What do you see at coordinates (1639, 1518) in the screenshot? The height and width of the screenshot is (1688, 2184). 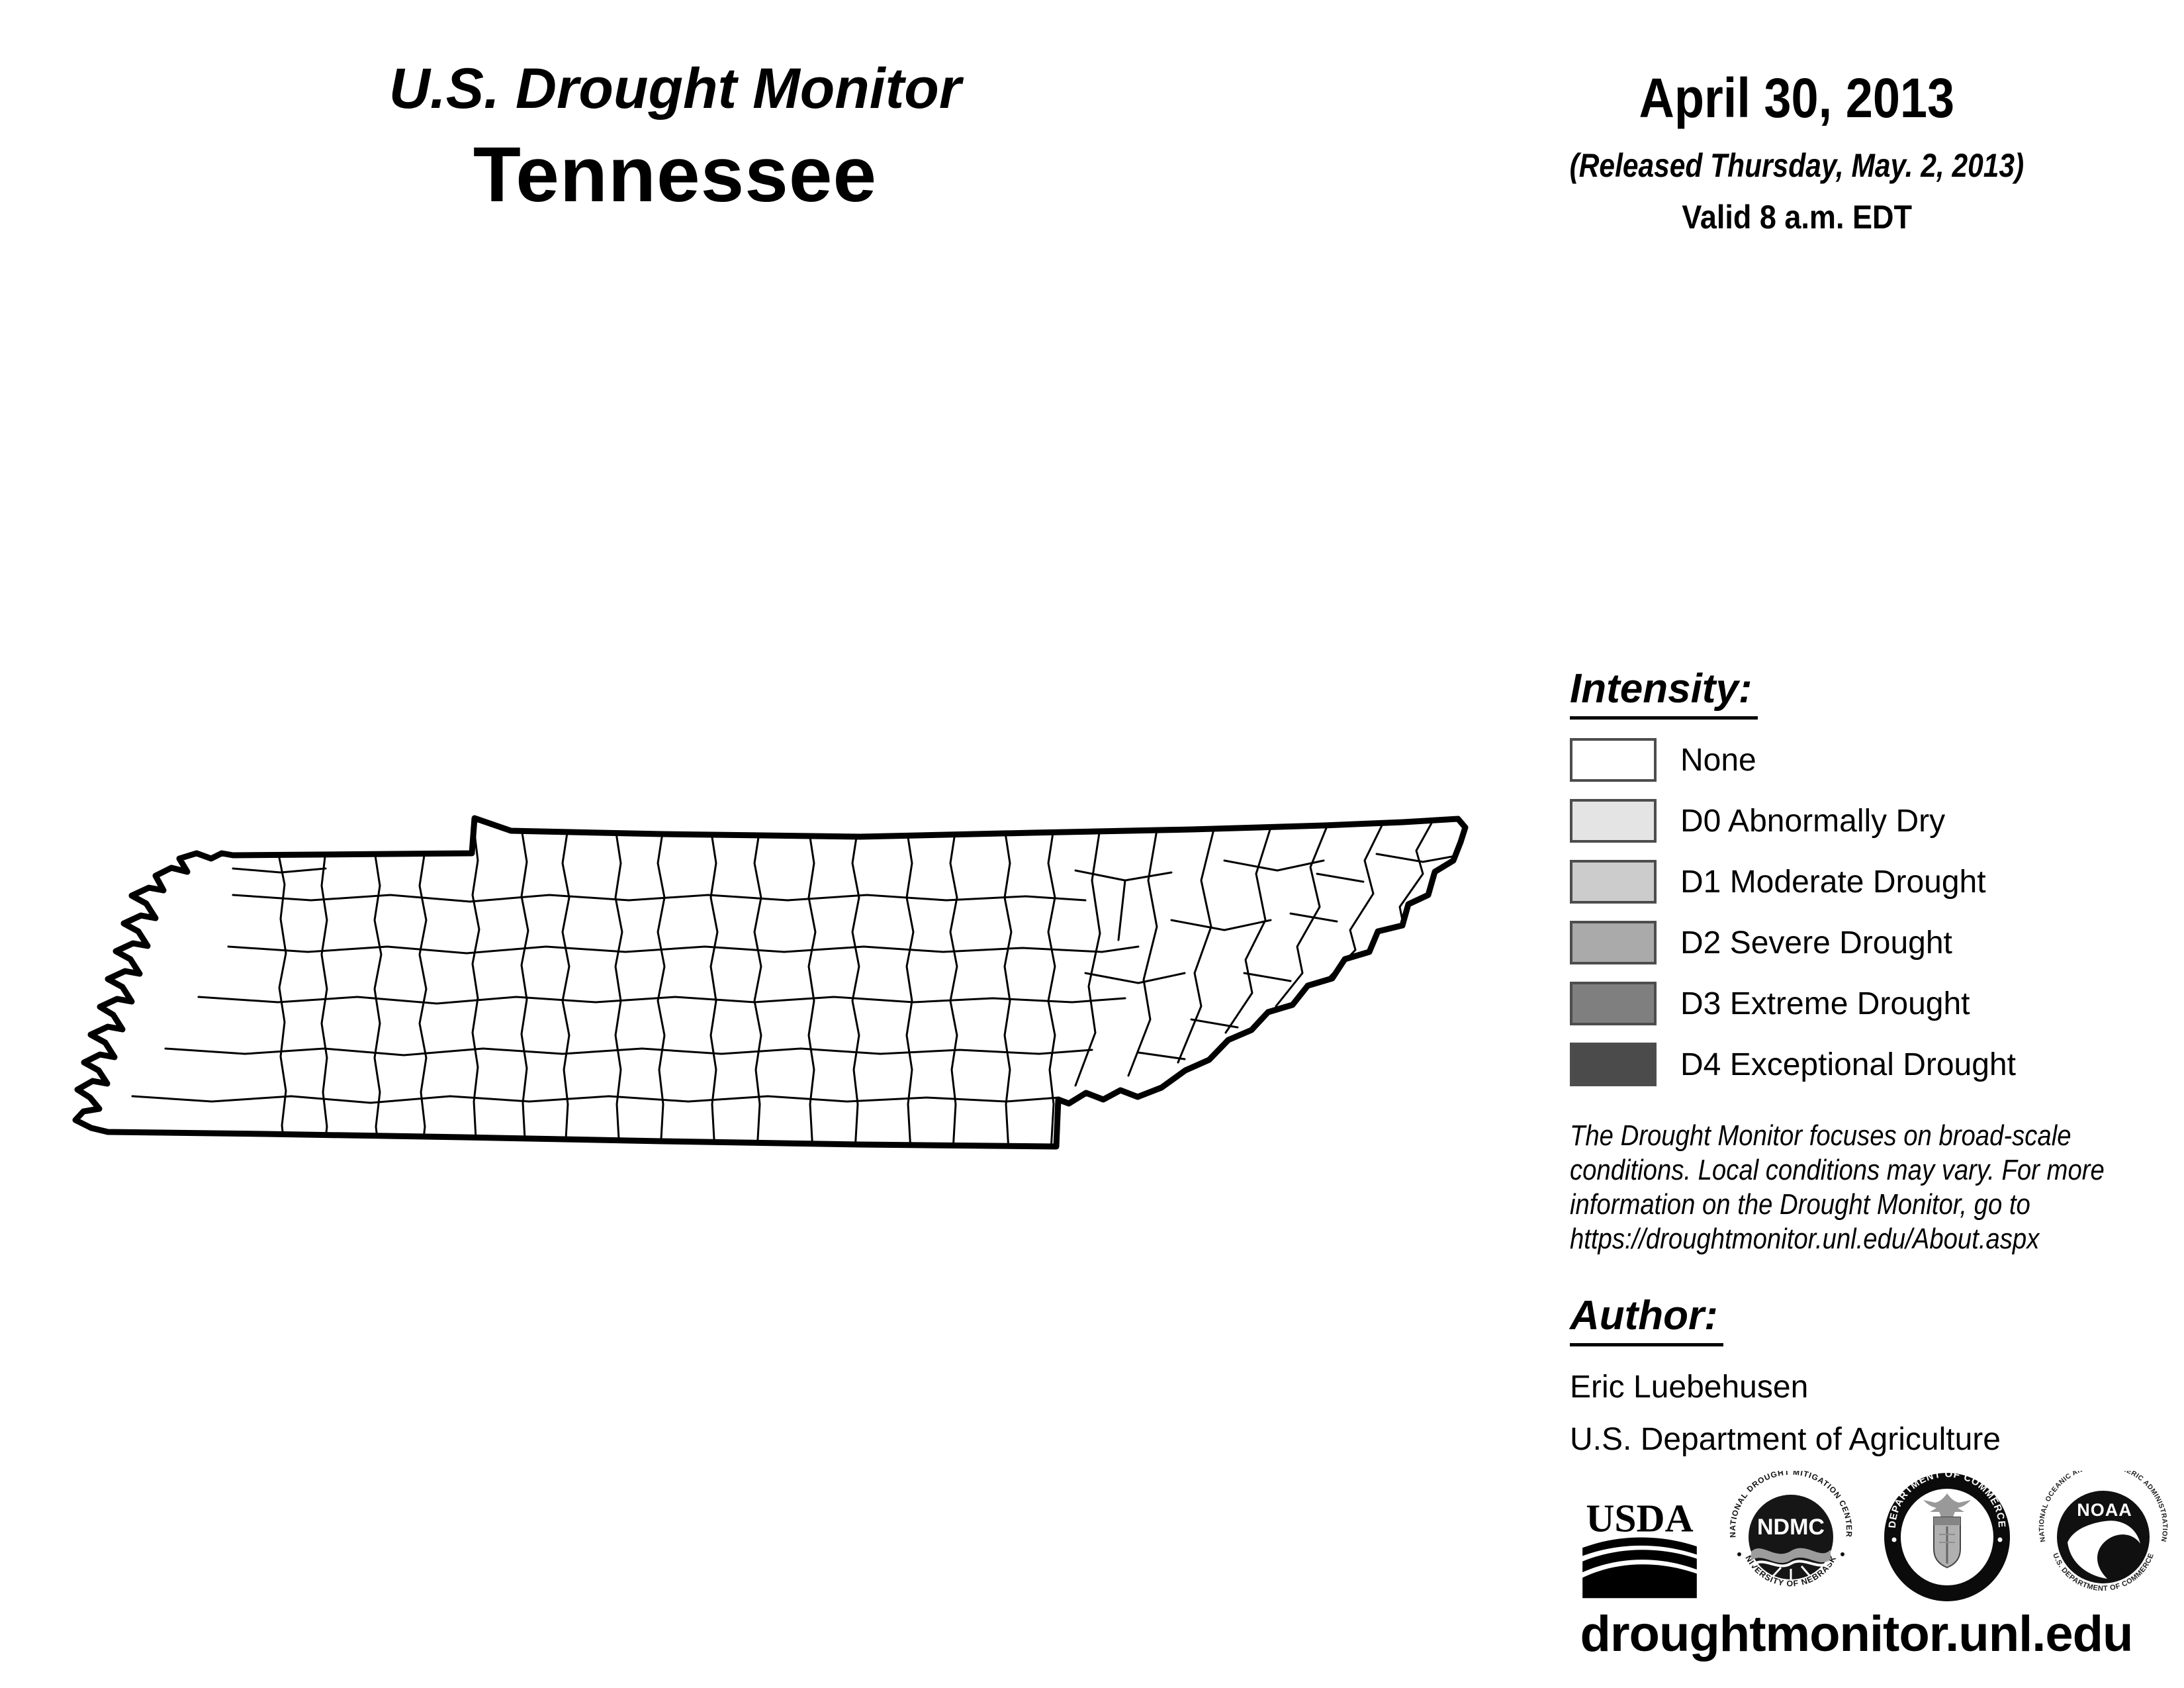 I see `usda-logo-text: USDA` at bounding box center [1639, 1518].